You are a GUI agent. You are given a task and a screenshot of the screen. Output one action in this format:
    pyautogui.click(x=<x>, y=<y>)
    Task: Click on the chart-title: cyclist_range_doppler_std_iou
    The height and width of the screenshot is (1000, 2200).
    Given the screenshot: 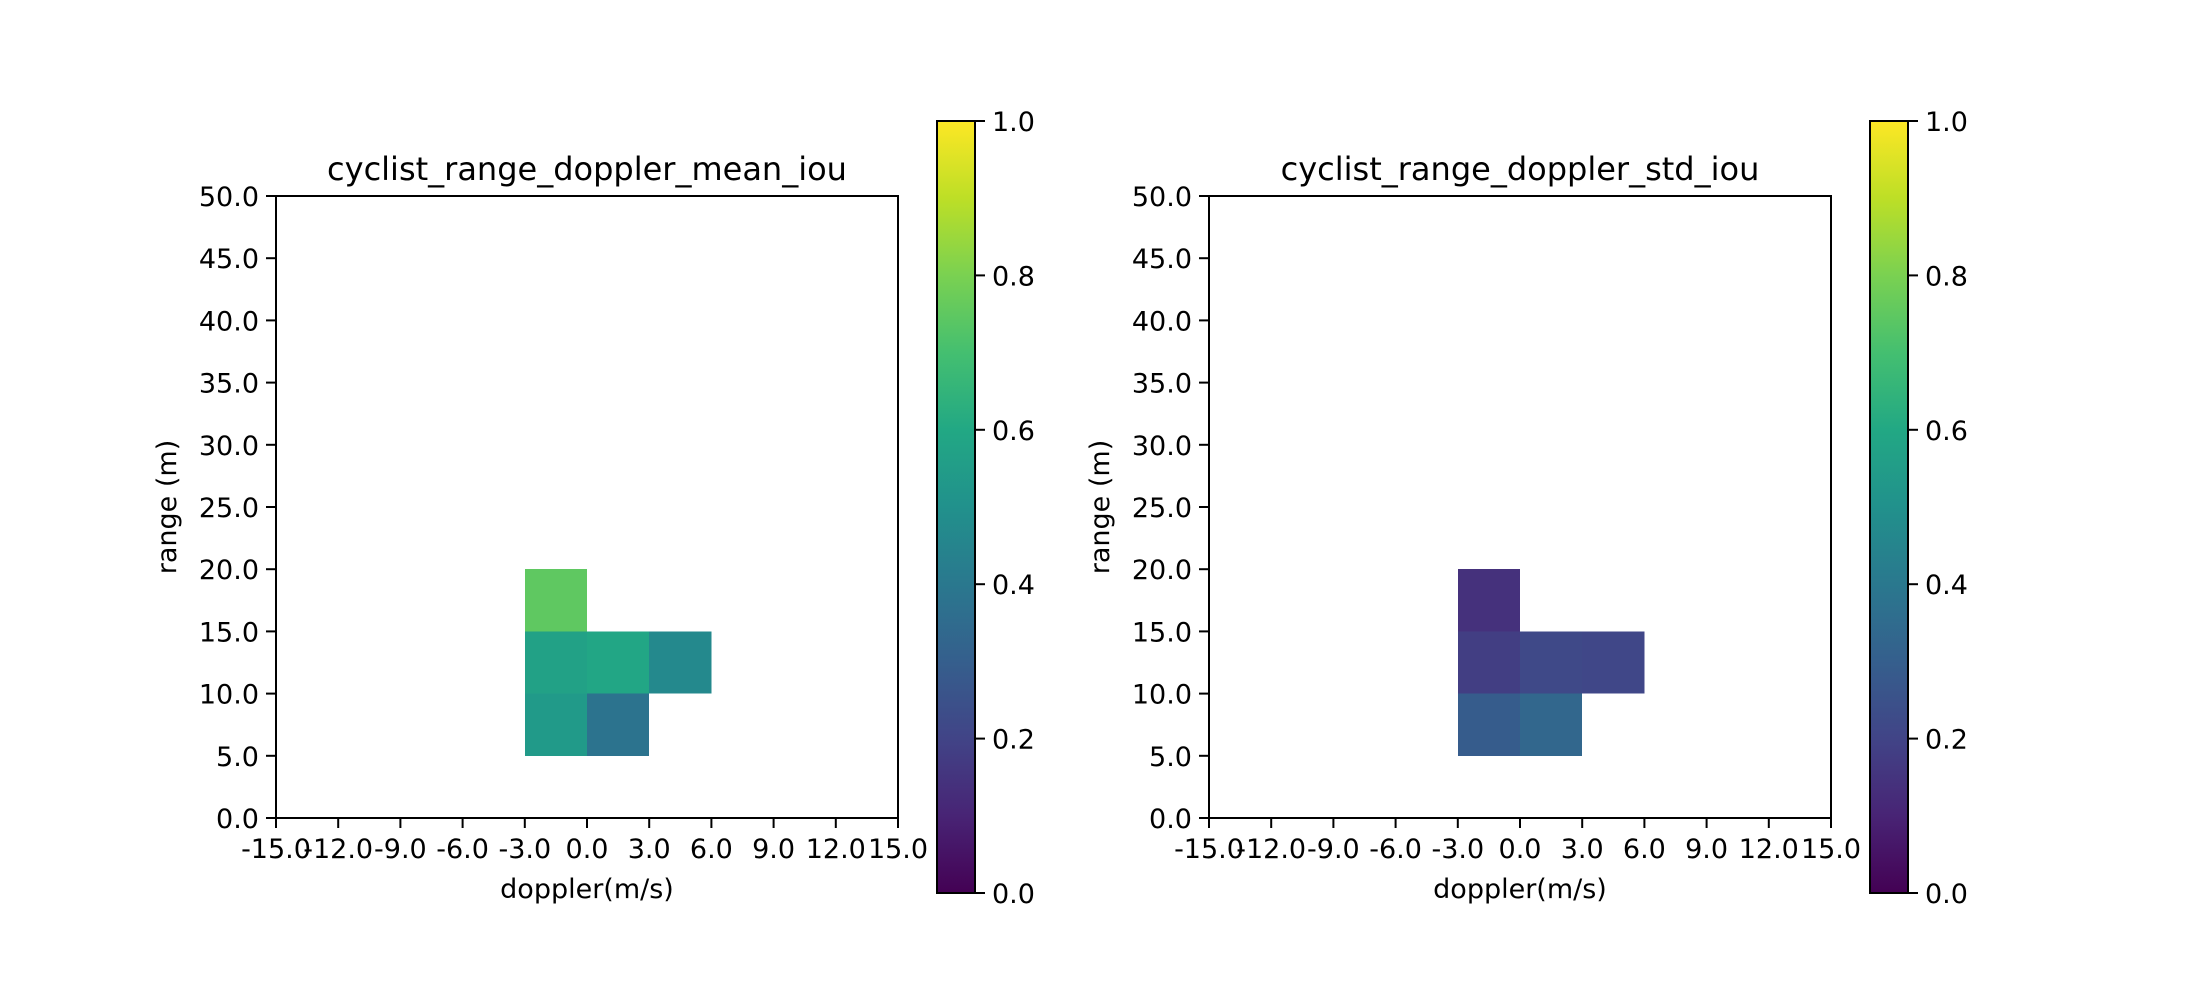 What is the action you would take?
    pyautogui.click(x=1520, y=169)
    